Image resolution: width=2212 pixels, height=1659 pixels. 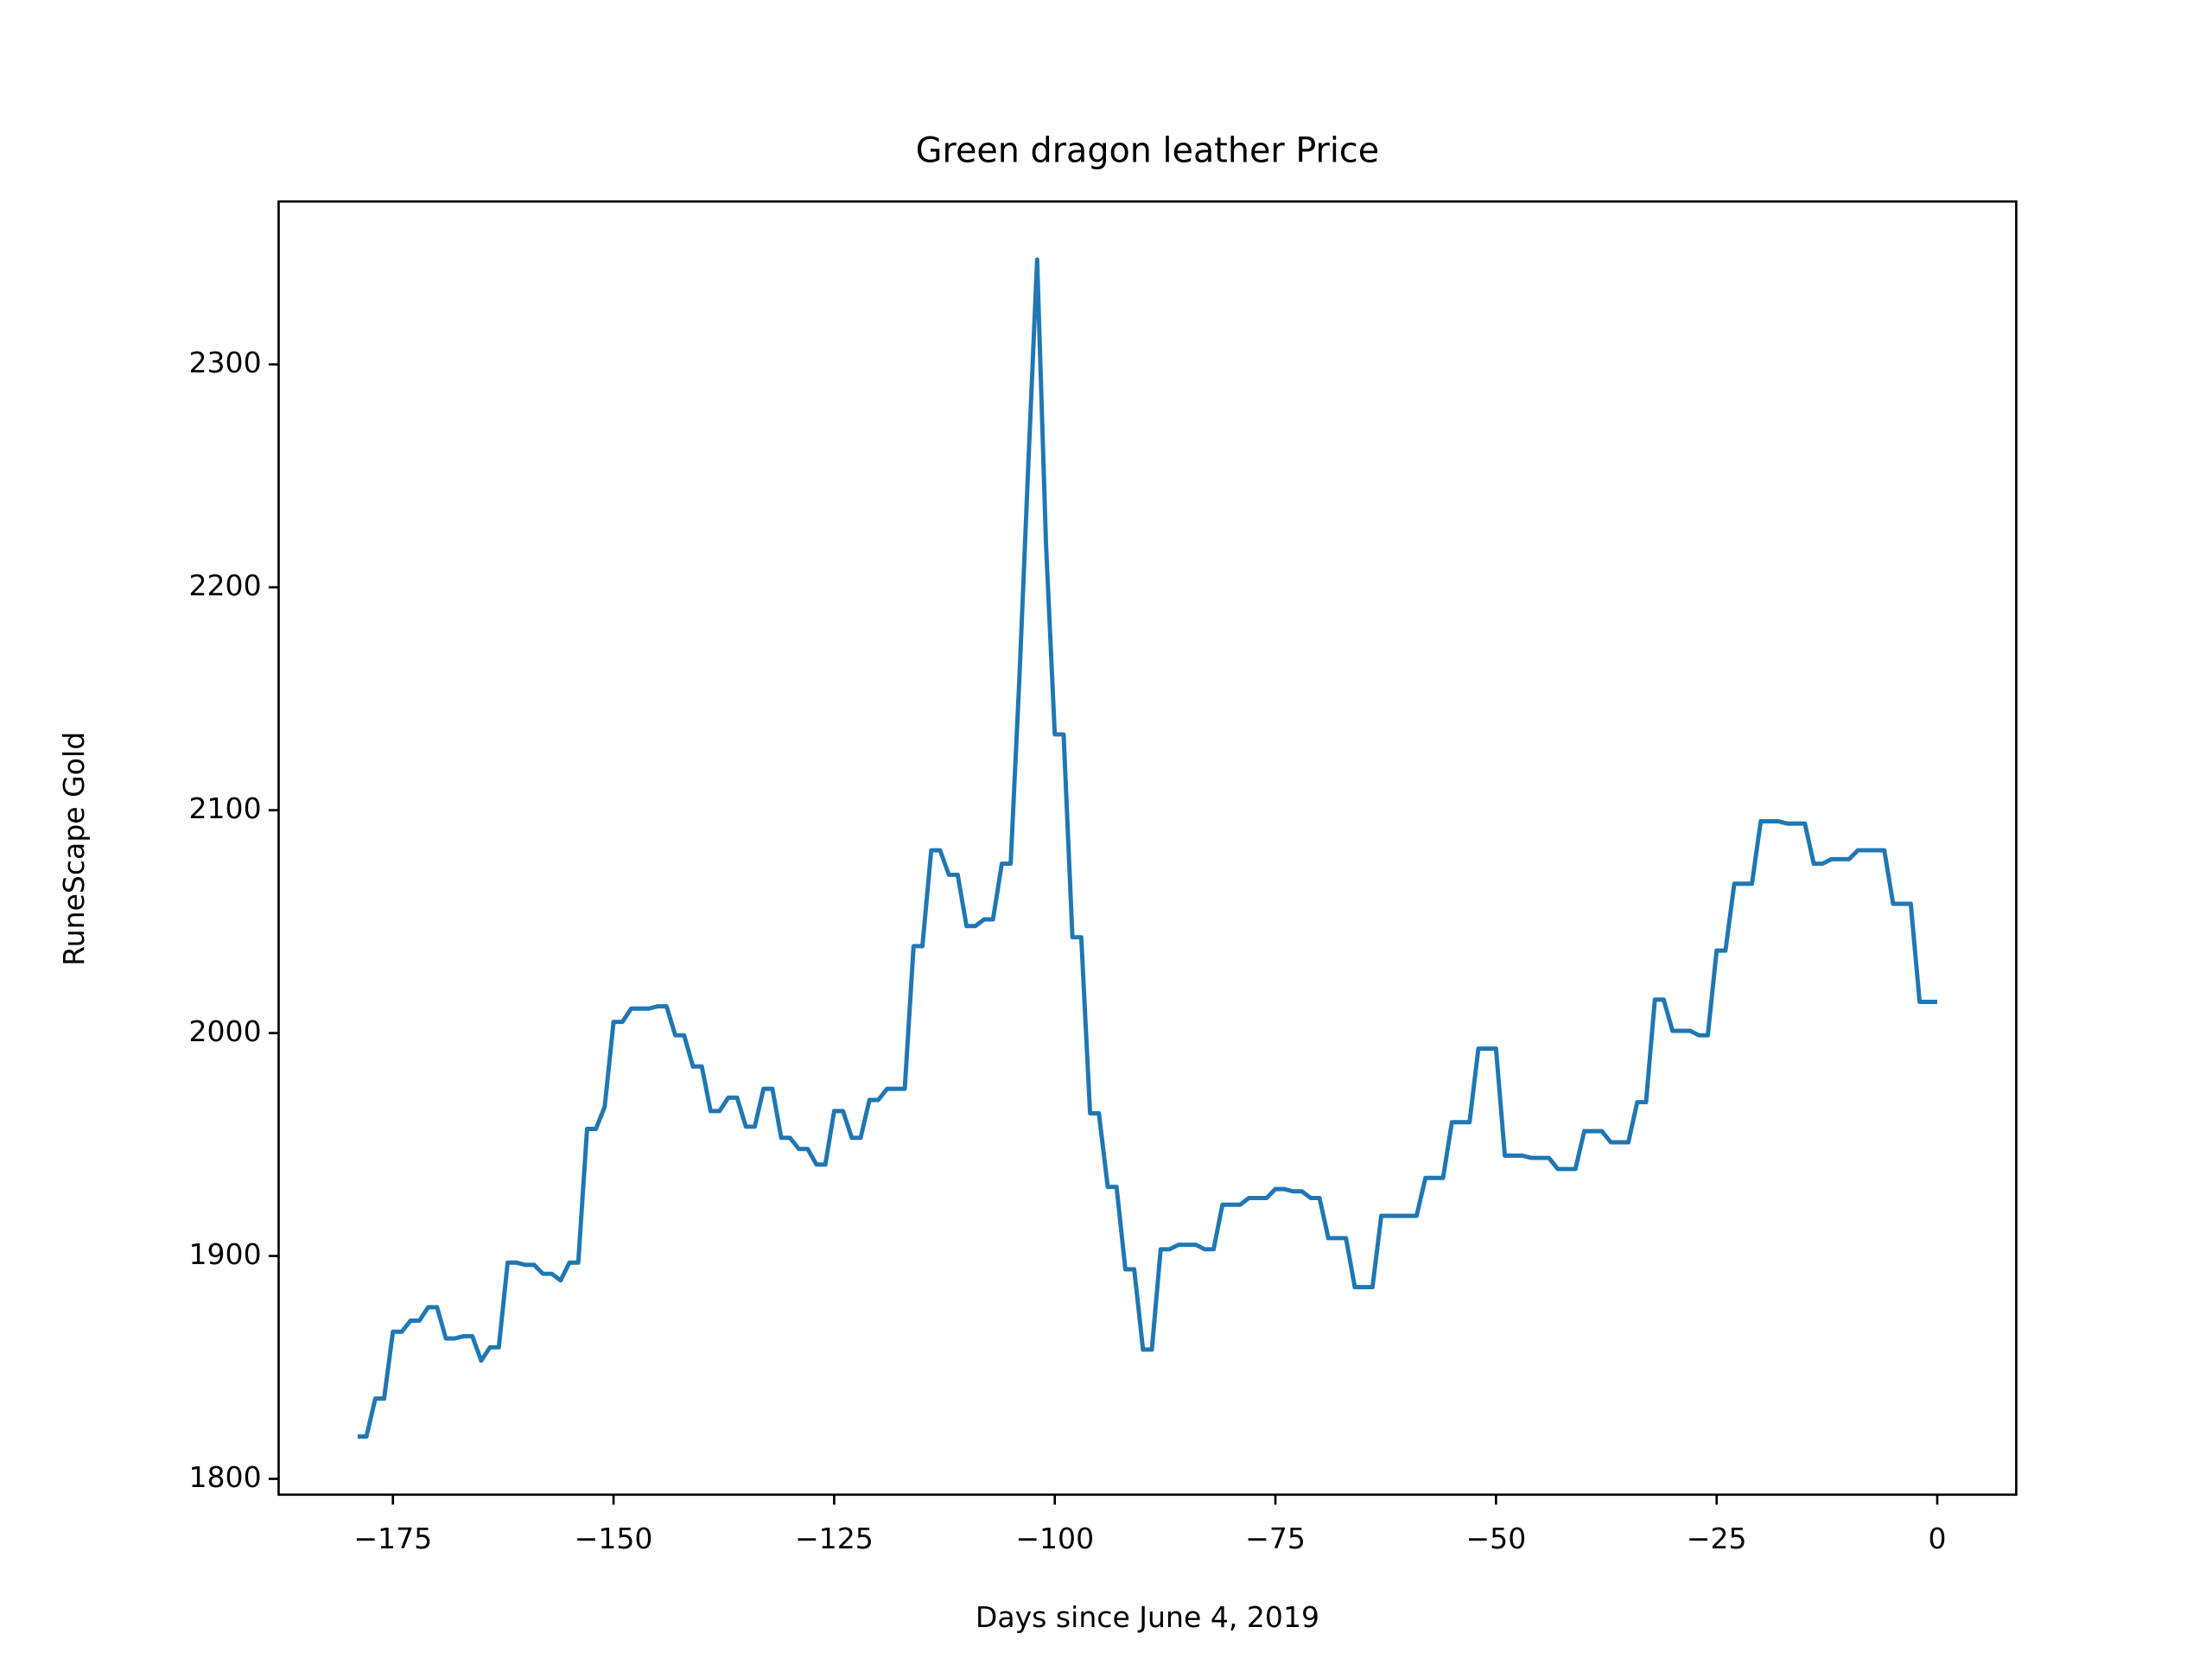 What do you see at coordinates (224, 1254) in the screenshot?
I see `y-tick-label: 1900` at bounding box center [224, 1254].